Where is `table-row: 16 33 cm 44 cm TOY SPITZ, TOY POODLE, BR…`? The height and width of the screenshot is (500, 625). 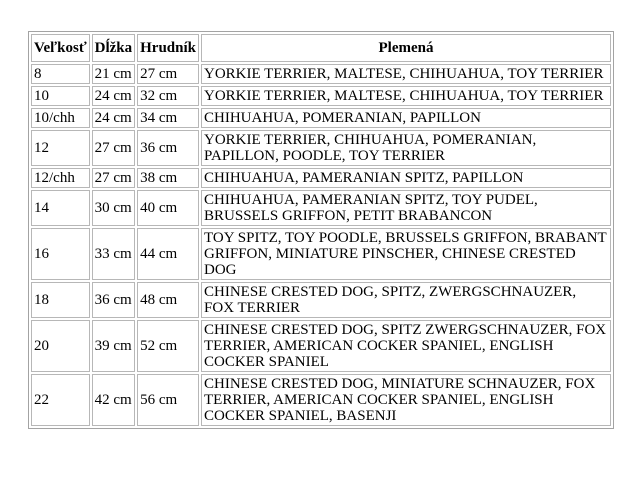
table-row: 16 33 cm 44 cm TOY SPITZ, TOY POODLE, BR… is located at coordinates (321, 254).